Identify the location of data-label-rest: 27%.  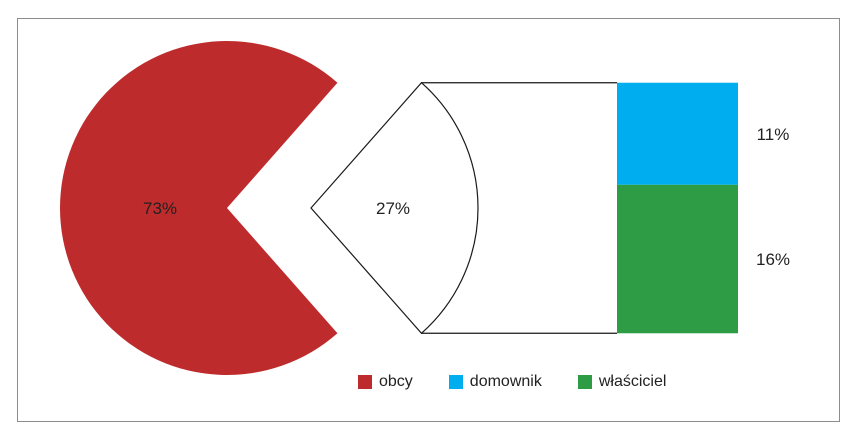
(393, 208).